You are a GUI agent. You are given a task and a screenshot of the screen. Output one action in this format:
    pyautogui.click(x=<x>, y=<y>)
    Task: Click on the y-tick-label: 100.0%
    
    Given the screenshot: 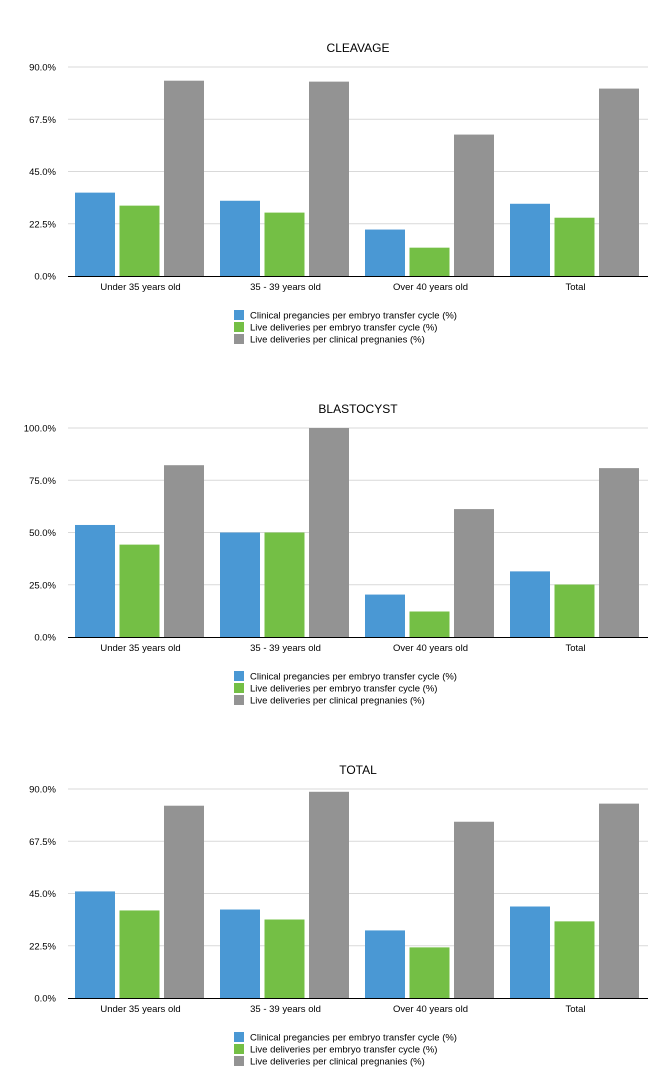 What is the action you would take?
    pyautogui.click(x=40, y=429)
    